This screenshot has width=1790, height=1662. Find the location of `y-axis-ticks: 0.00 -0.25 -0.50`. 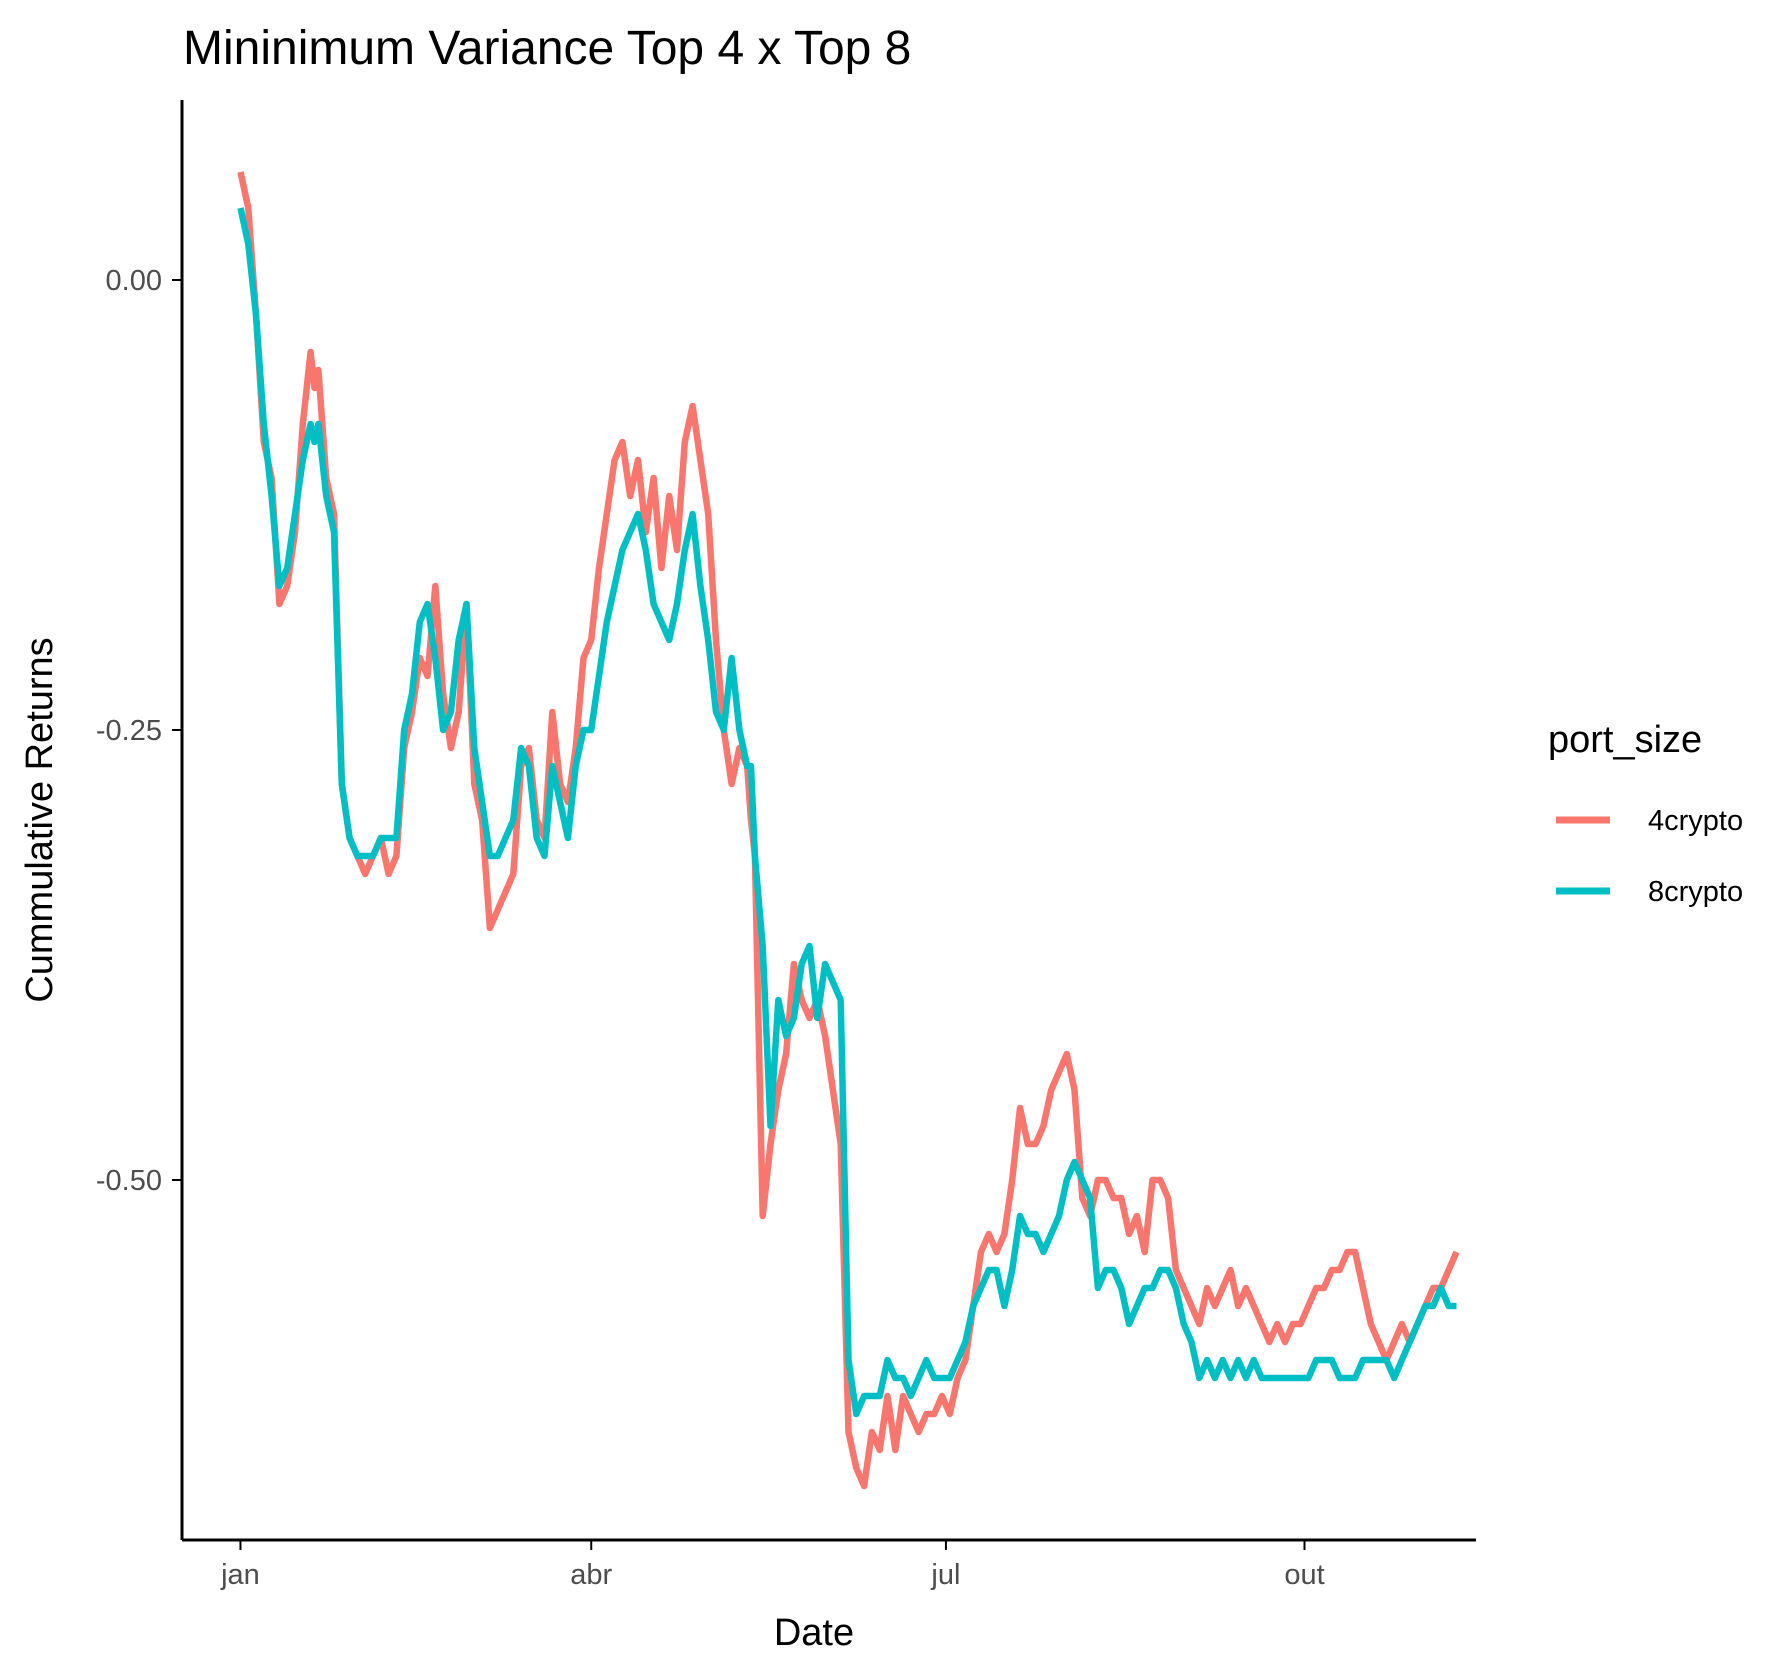

y-axis-ticks: 0.00 -0.25 -0.50 is located at coordinates (139, 731).